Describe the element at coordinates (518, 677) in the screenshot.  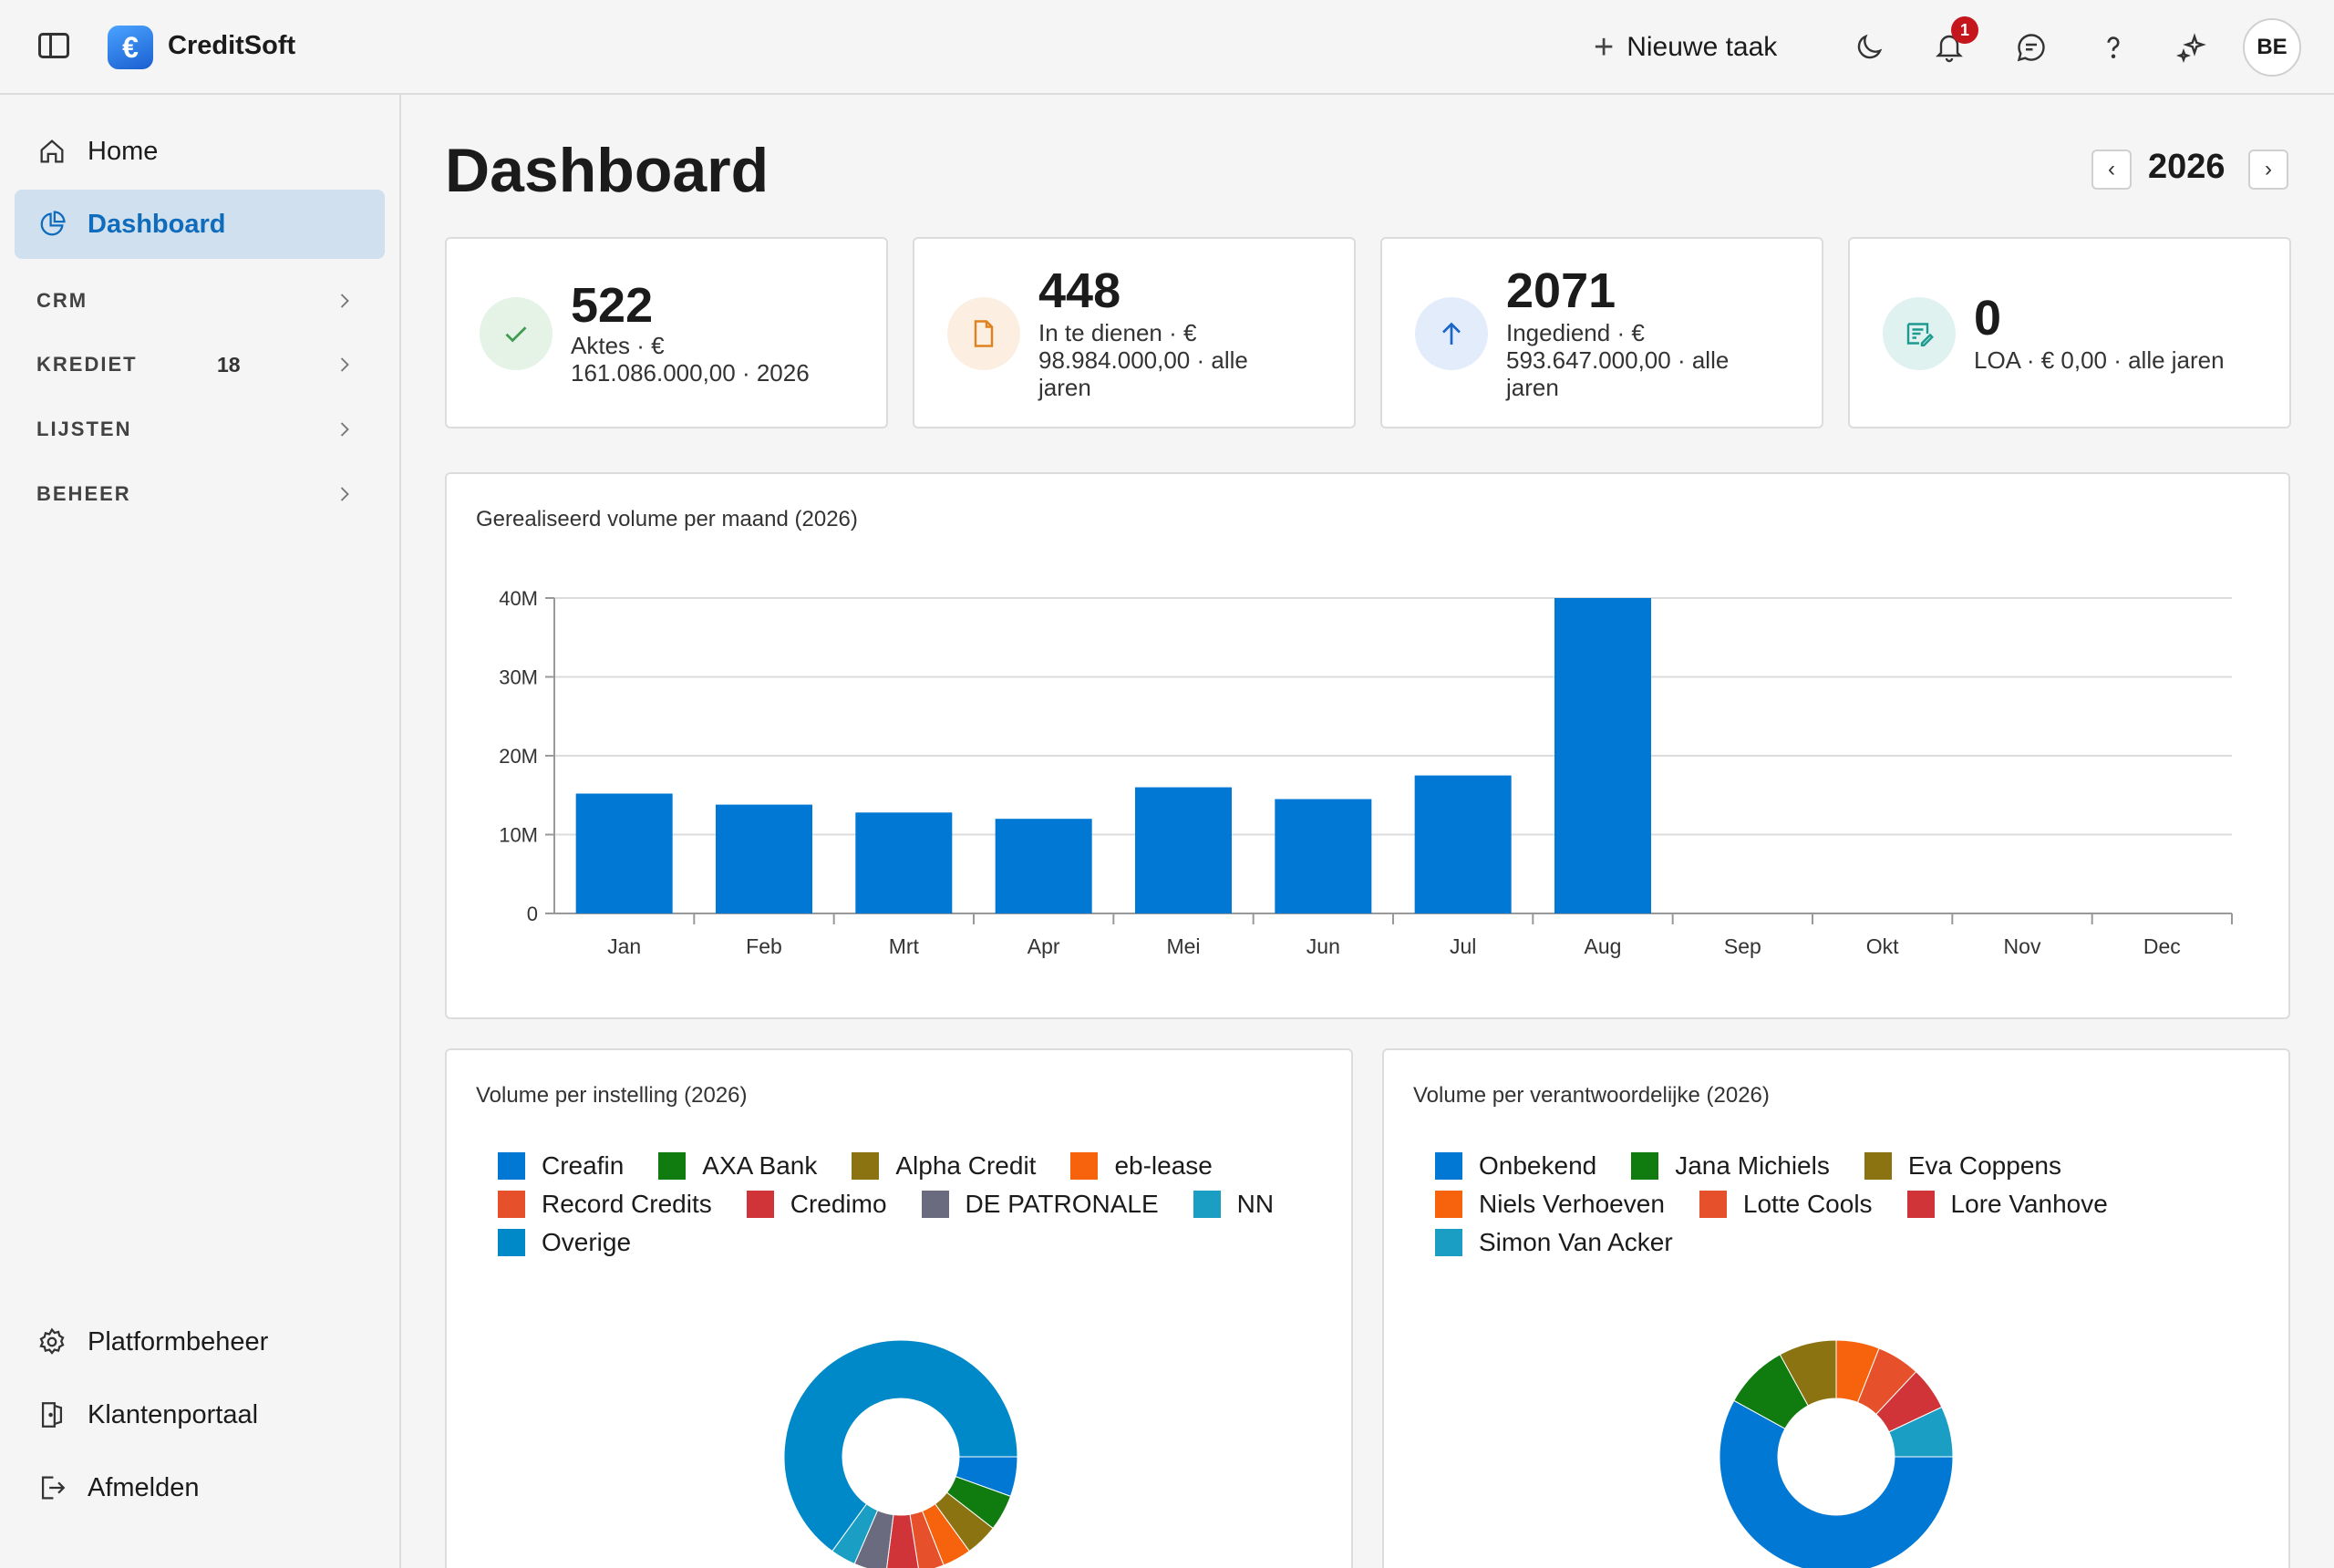
I see `y-tick-label: 30M` at that location.